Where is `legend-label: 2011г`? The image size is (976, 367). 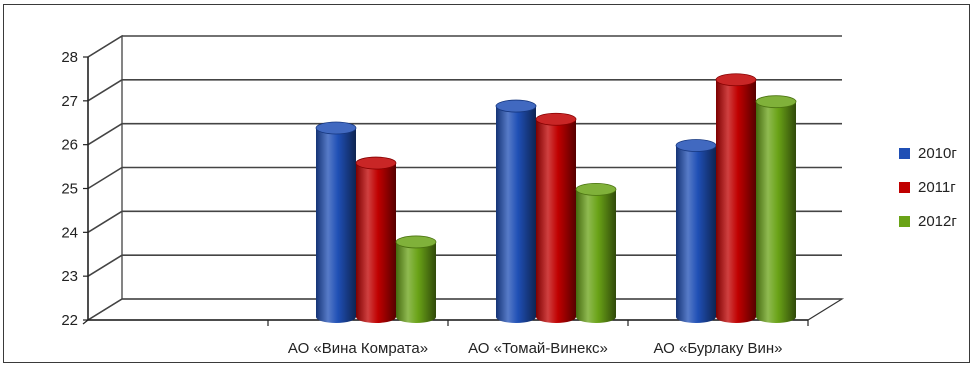 legend-label: 2011г is located at coordinates (937, 187).